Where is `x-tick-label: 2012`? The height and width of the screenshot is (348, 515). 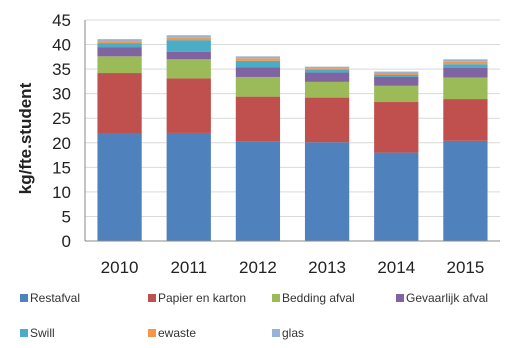 x-tick-label: 2012 is located at coordinates (258, 267).